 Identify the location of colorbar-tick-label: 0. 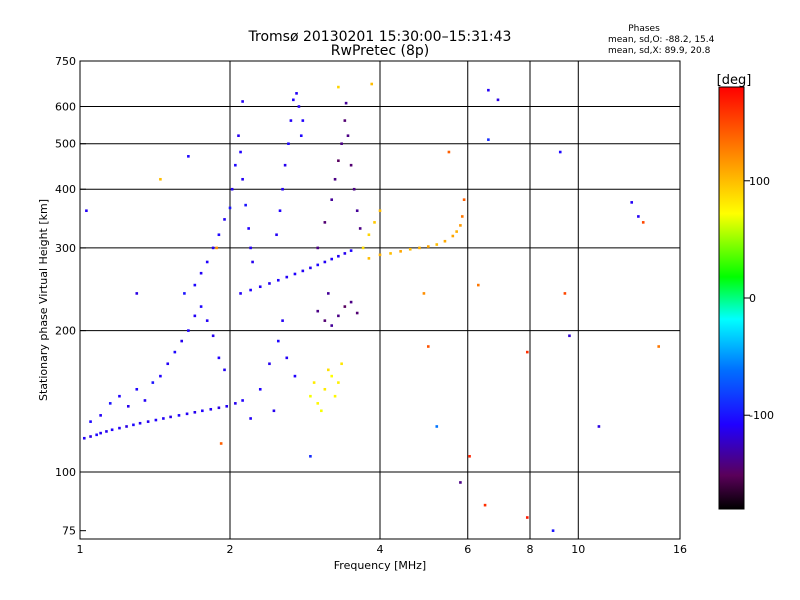
(752, 298).